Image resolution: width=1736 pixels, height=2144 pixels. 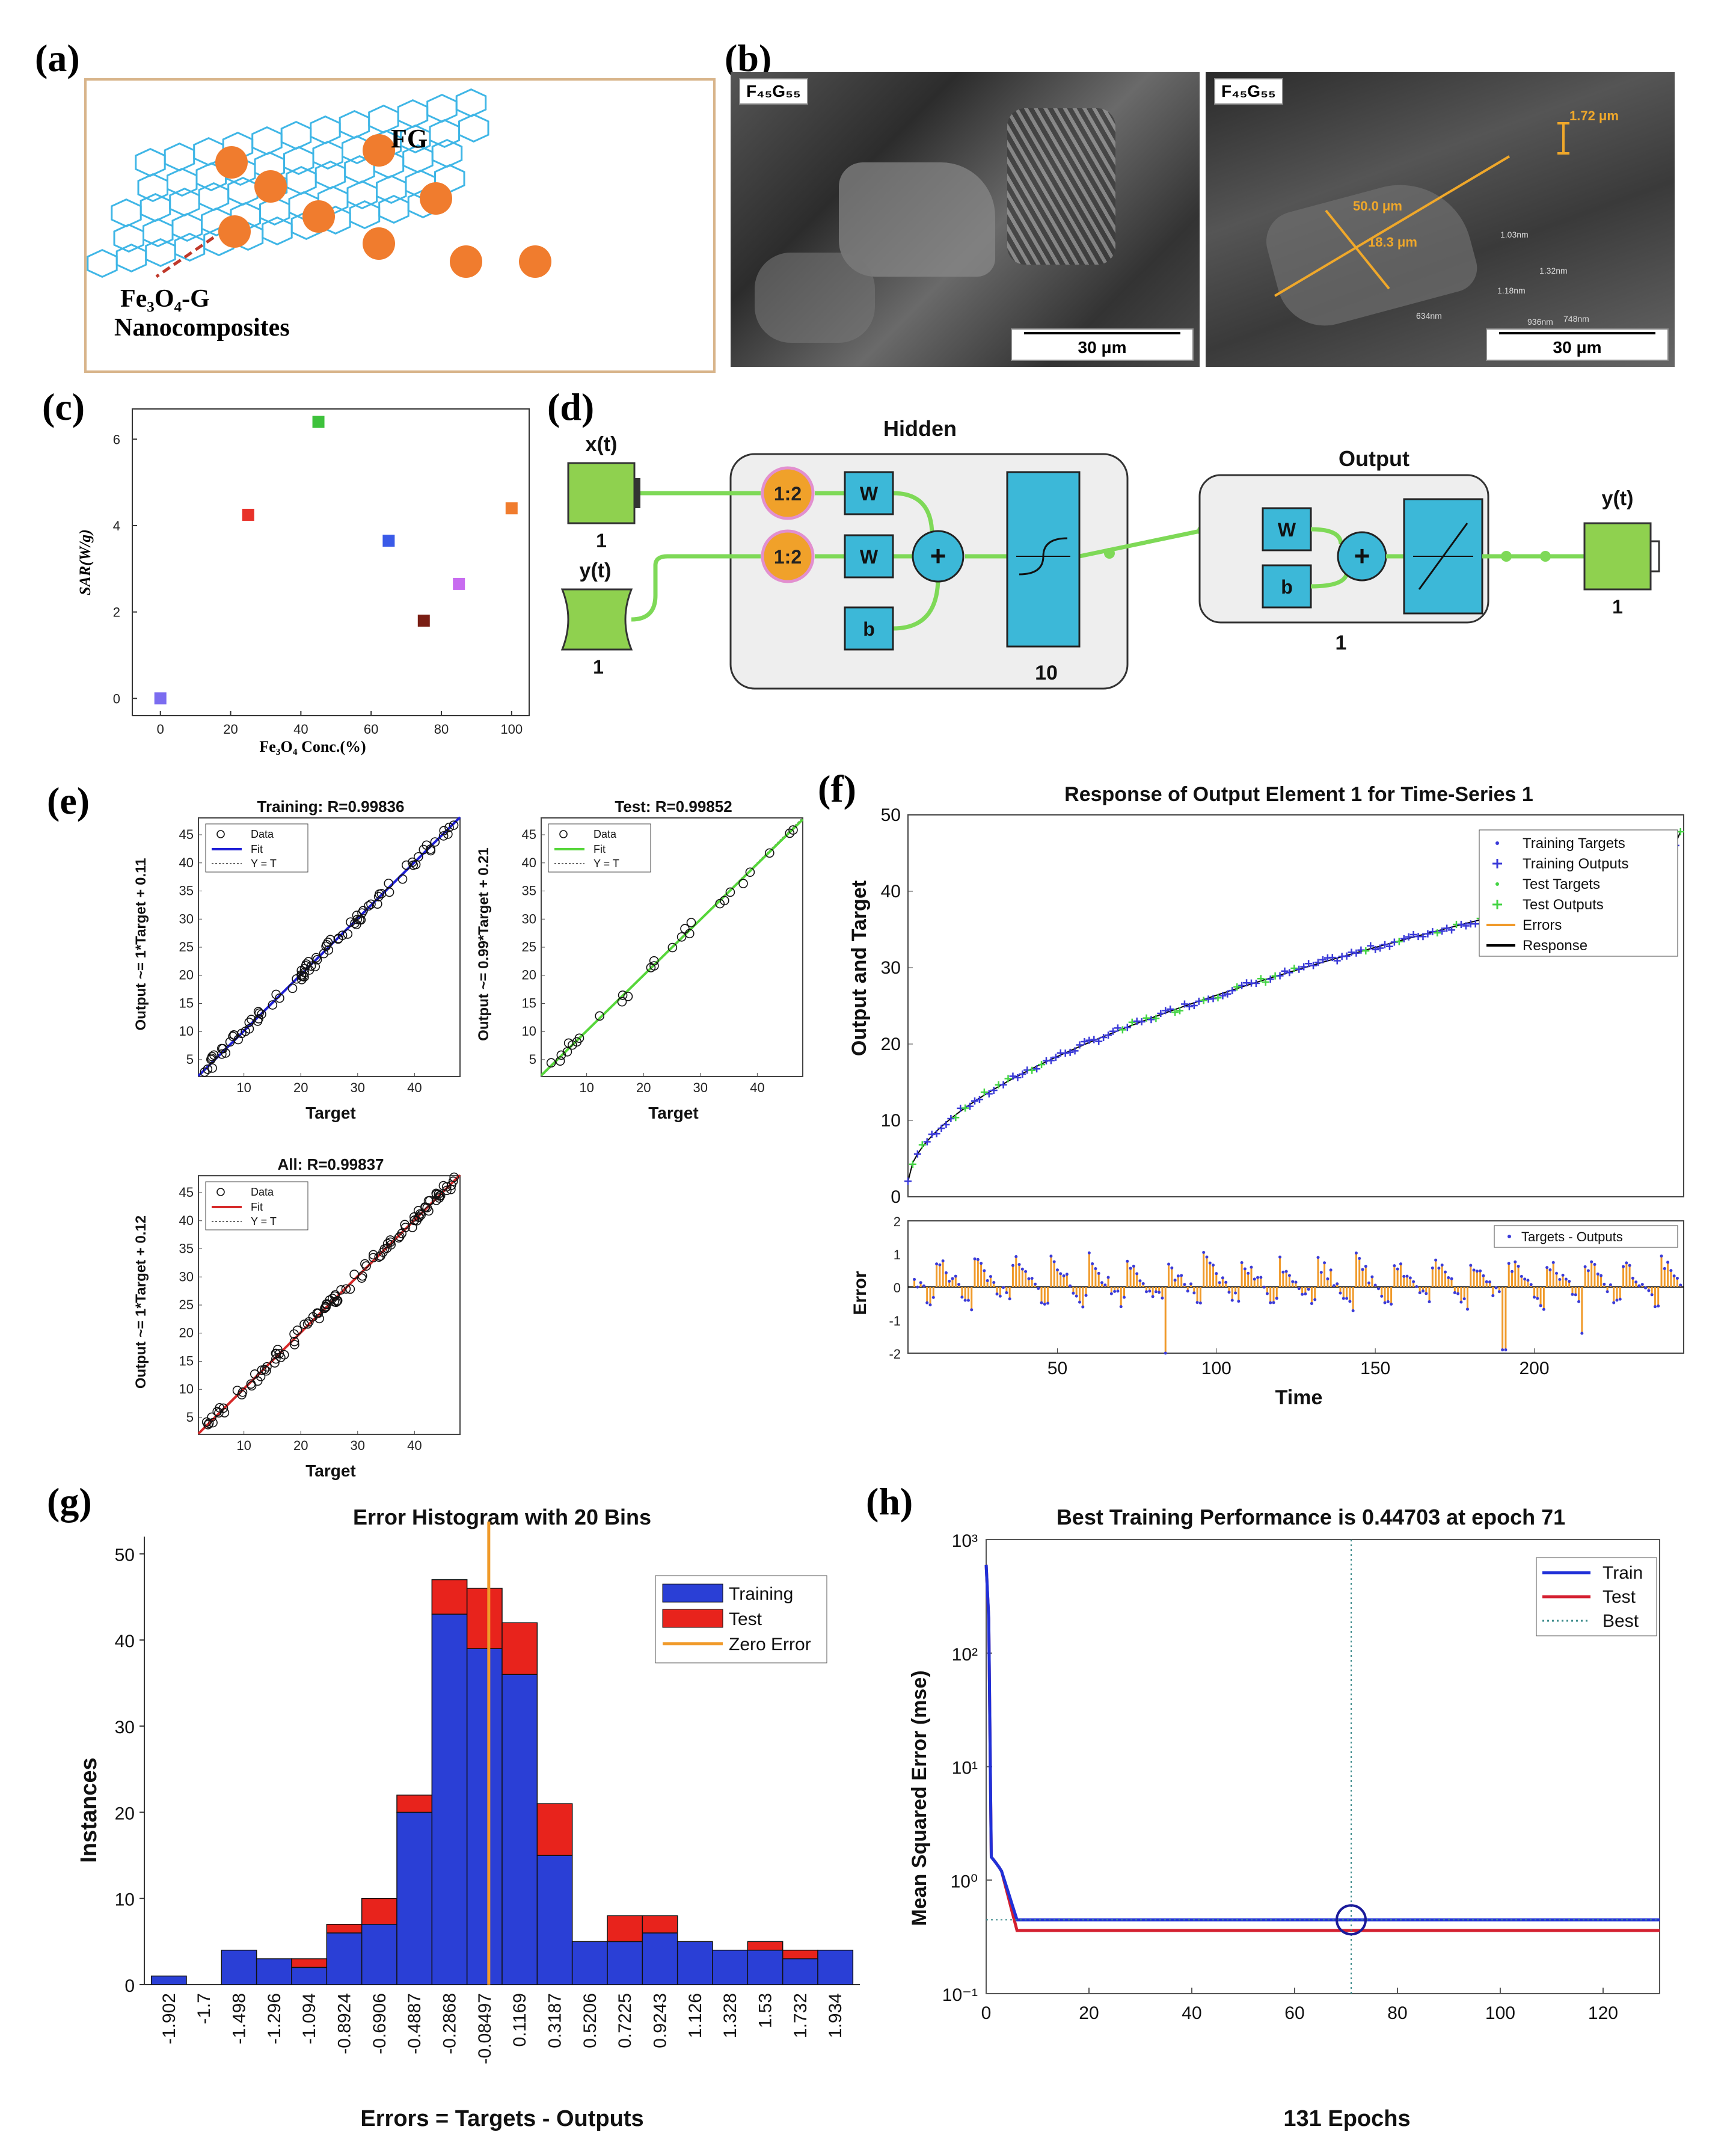 I want to click on chart-title-g: Error Histogram with 20 Bins, so click(x=502, y=1517).